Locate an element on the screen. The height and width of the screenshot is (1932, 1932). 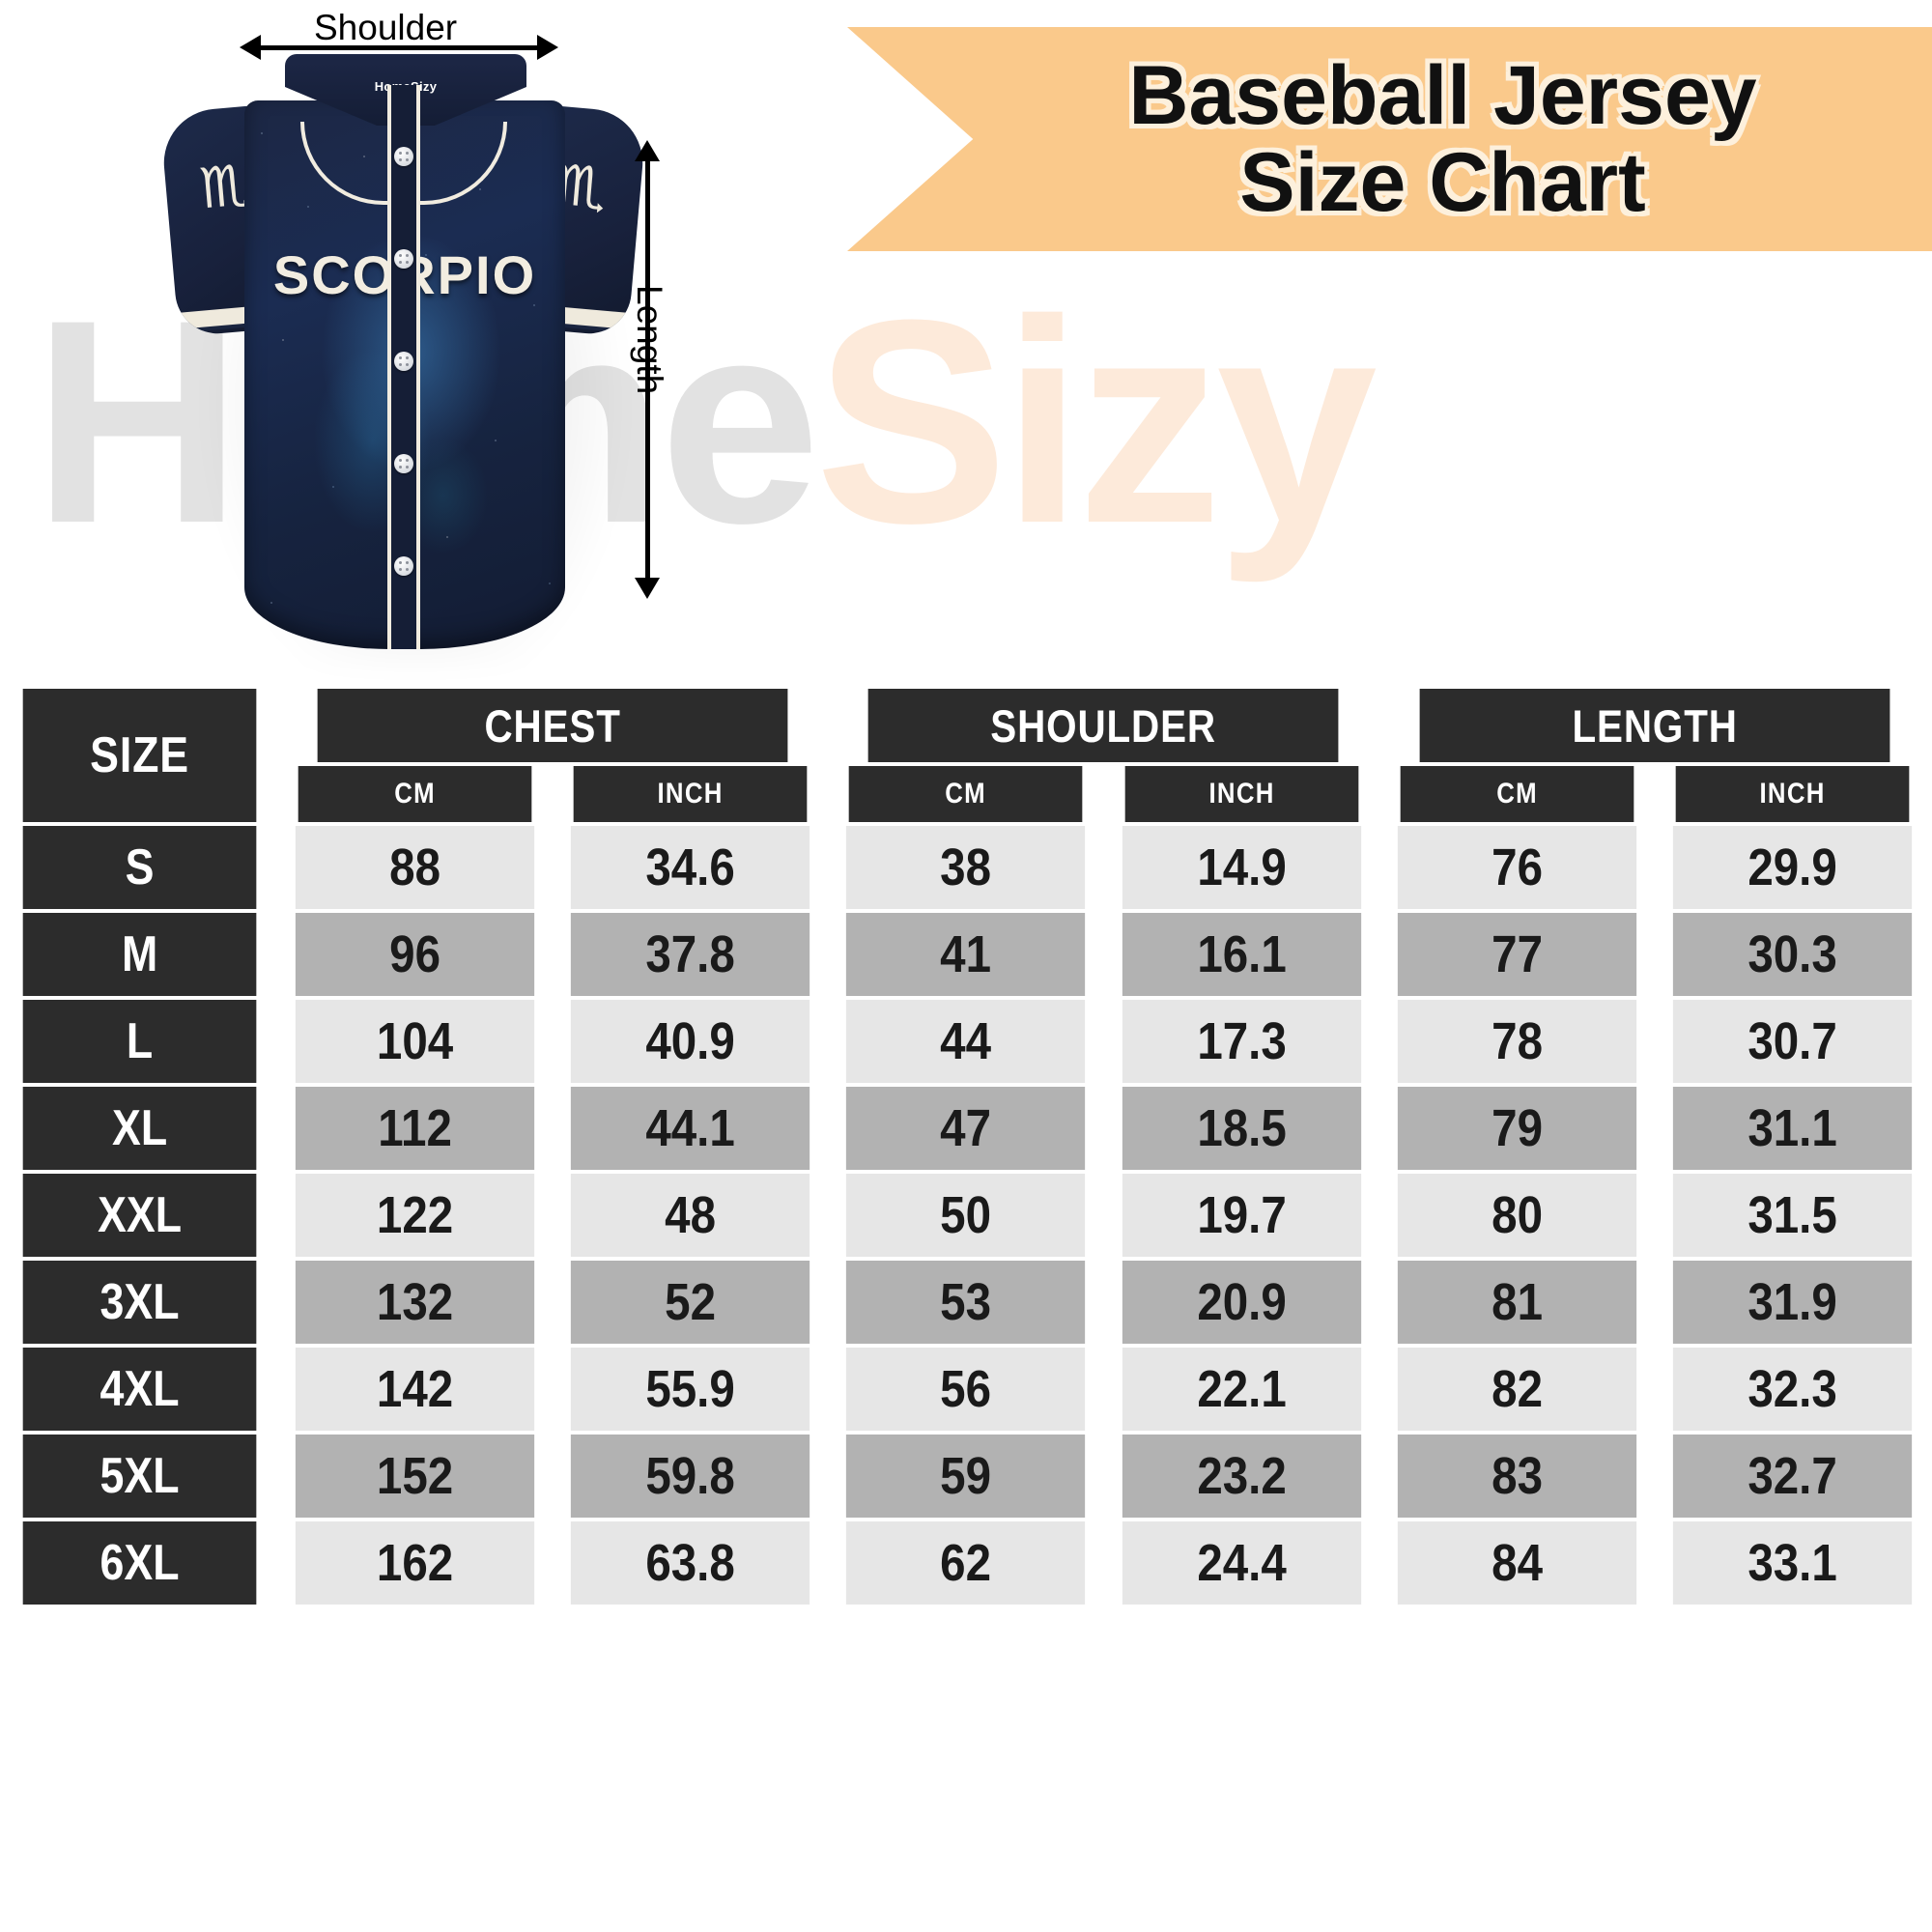
cell-length-cm: 84 is located at coordinates (1516, 1563).